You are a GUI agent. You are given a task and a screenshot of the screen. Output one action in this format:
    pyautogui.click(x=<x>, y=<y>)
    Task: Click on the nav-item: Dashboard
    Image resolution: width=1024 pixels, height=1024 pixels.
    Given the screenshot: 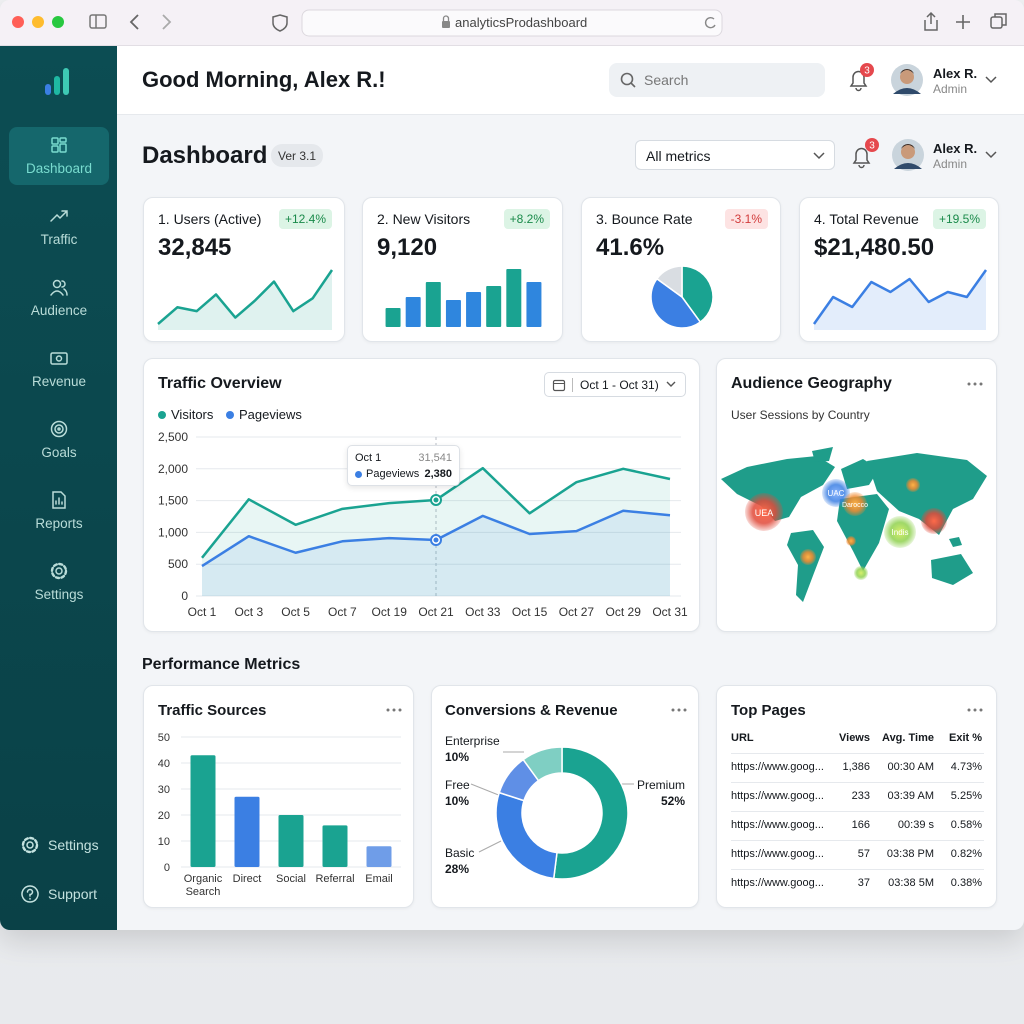 What is the action you would take?
    pyautogui.click(x=59, y=156)
    